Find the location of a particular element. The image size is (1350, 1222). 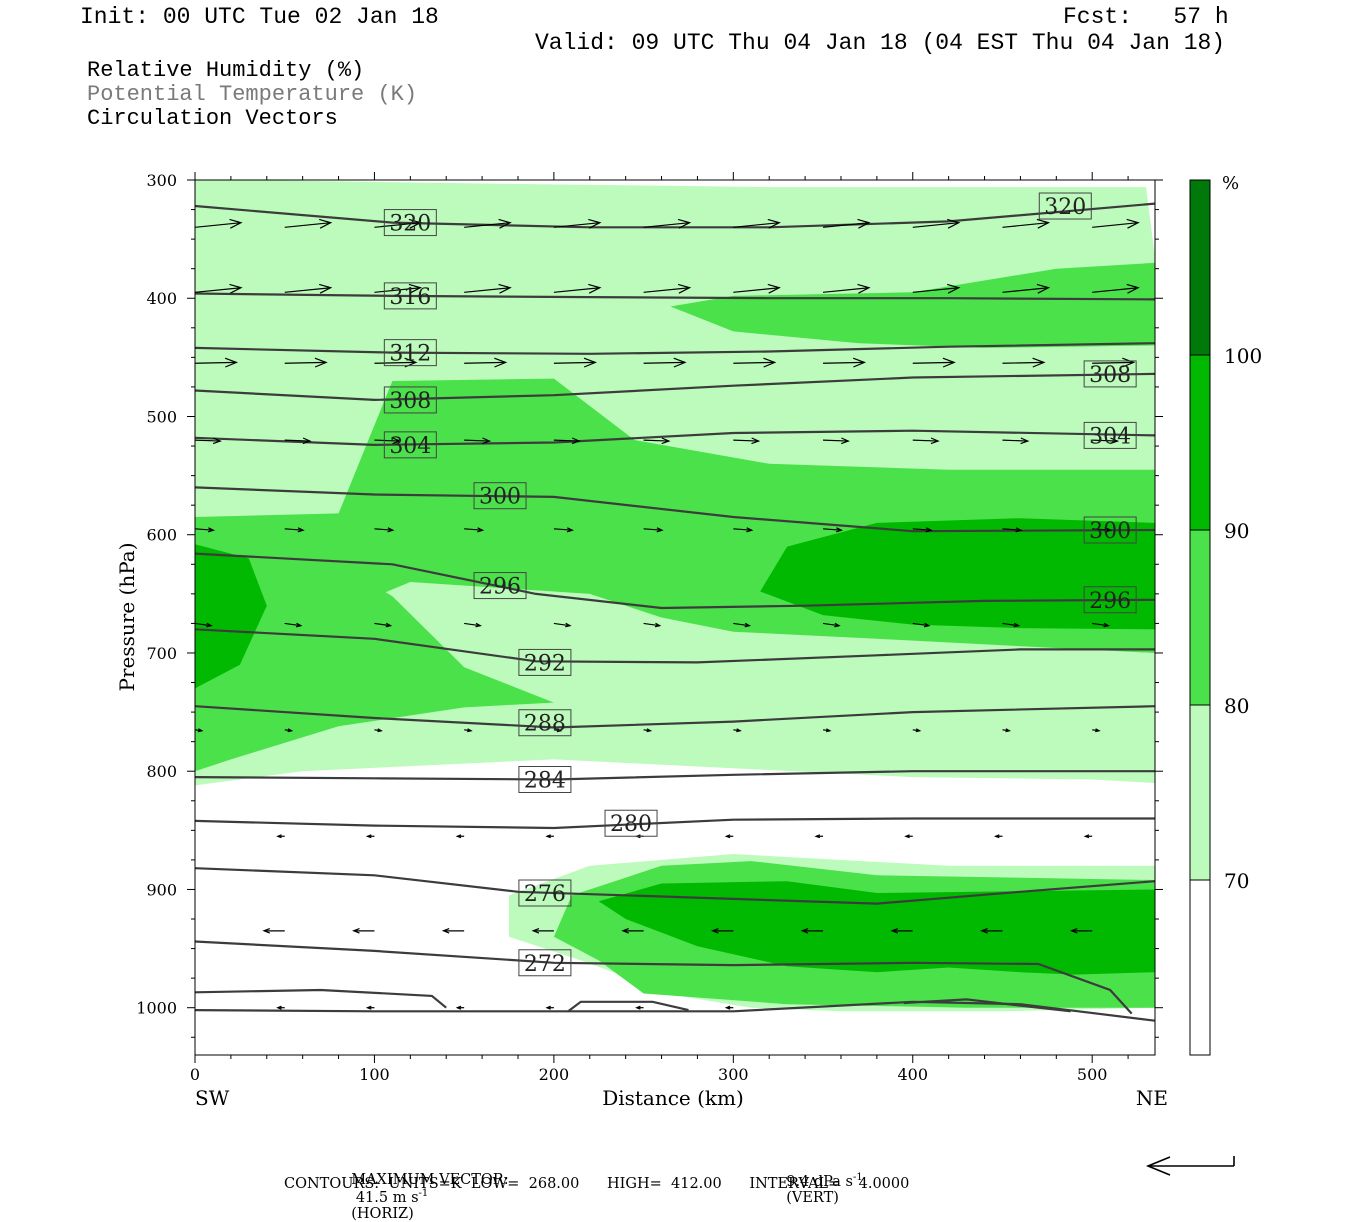

contour-label-text: 316 is located at coordinates (410, 297).